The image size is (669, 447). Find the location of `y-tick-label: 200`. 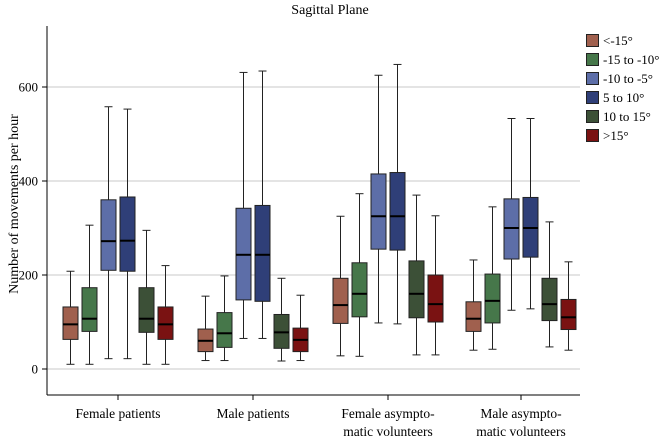

y-tick-label: 200 is located at coordinates (29, 275).